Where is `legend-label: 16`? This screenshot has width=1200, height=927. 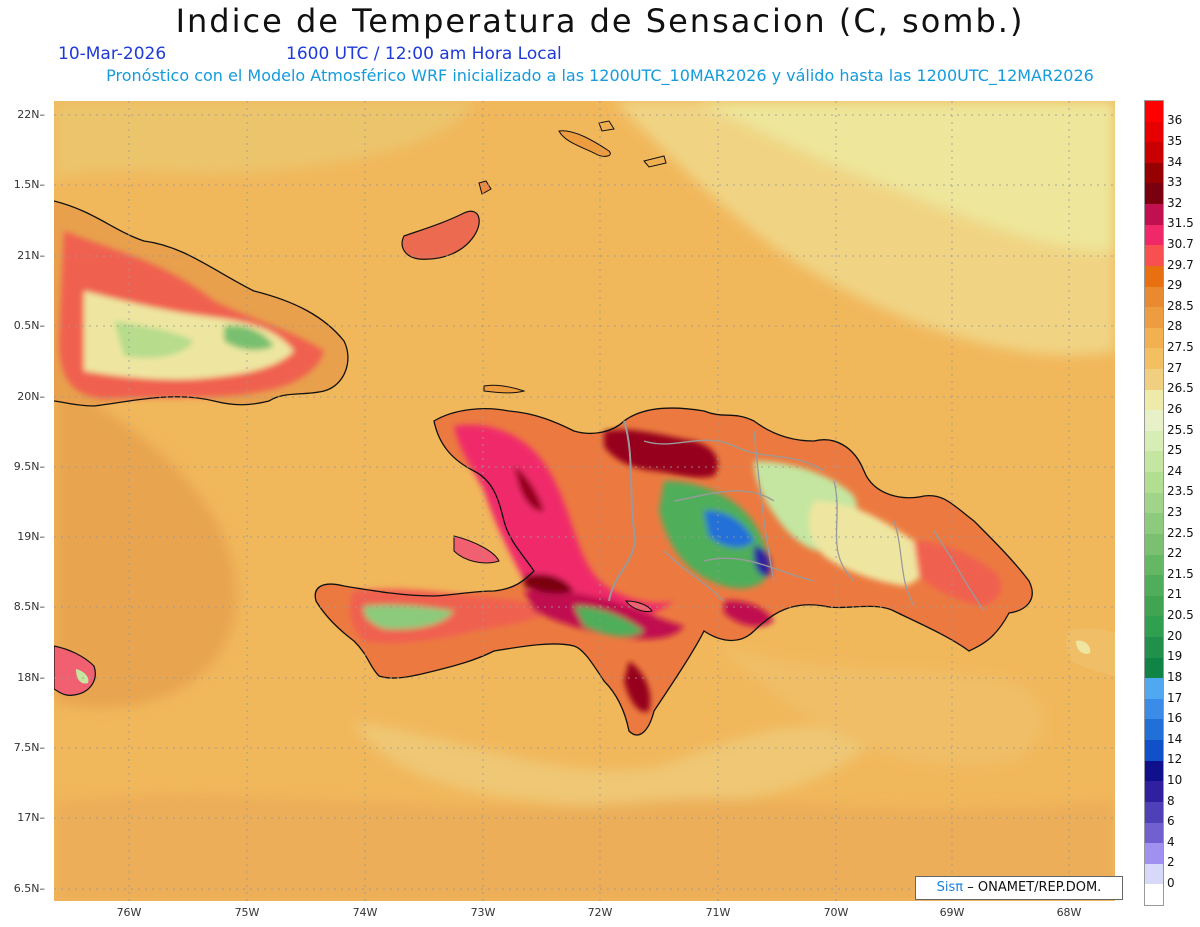 legend-label: 16 is located at coordinates (1175, 718).